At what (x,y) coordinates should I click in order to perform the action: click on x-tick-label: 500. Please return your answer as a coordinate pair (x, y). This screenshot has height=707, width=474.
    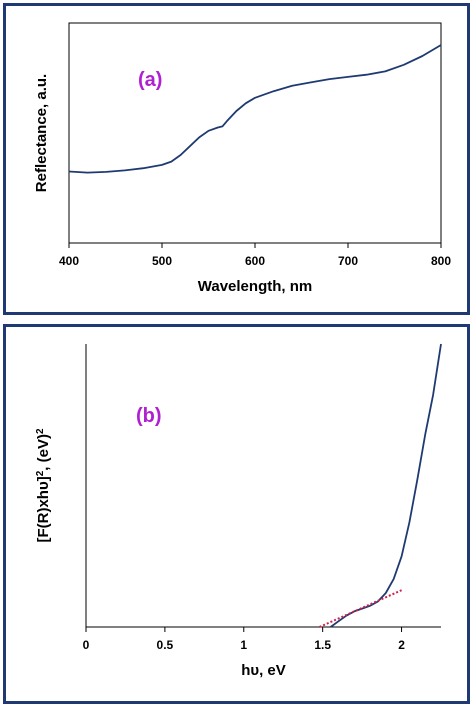
    Looking at the image, I should click on (162, 261).